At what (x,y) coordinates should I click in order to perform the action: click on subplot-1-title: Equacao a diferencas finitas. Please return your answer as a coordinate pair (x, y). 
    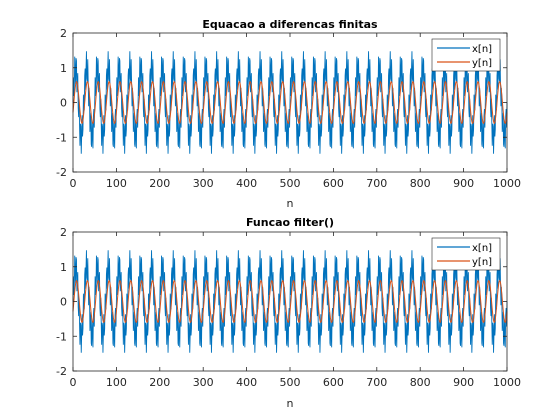
    Looking at the image, I should click on (290, 24).